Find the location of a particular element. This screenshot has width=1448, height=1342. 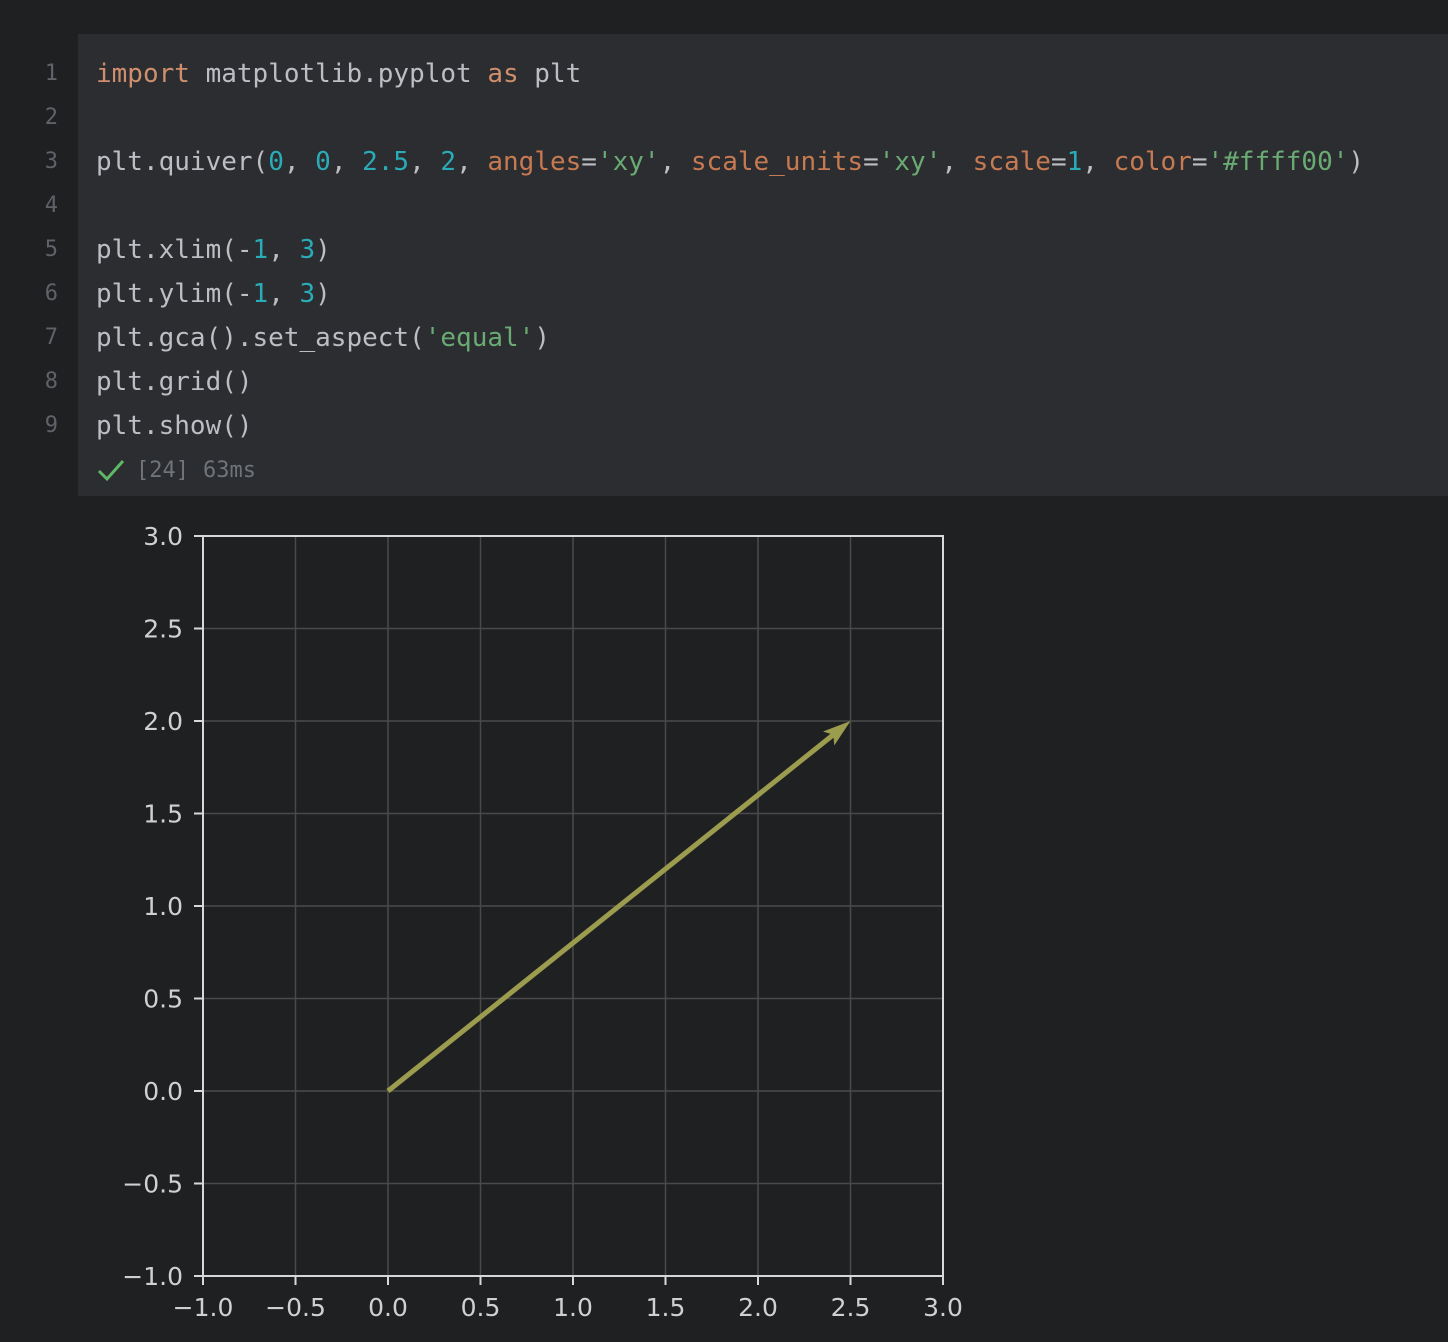

line-number: 6 is located at coordinates (51, 293).